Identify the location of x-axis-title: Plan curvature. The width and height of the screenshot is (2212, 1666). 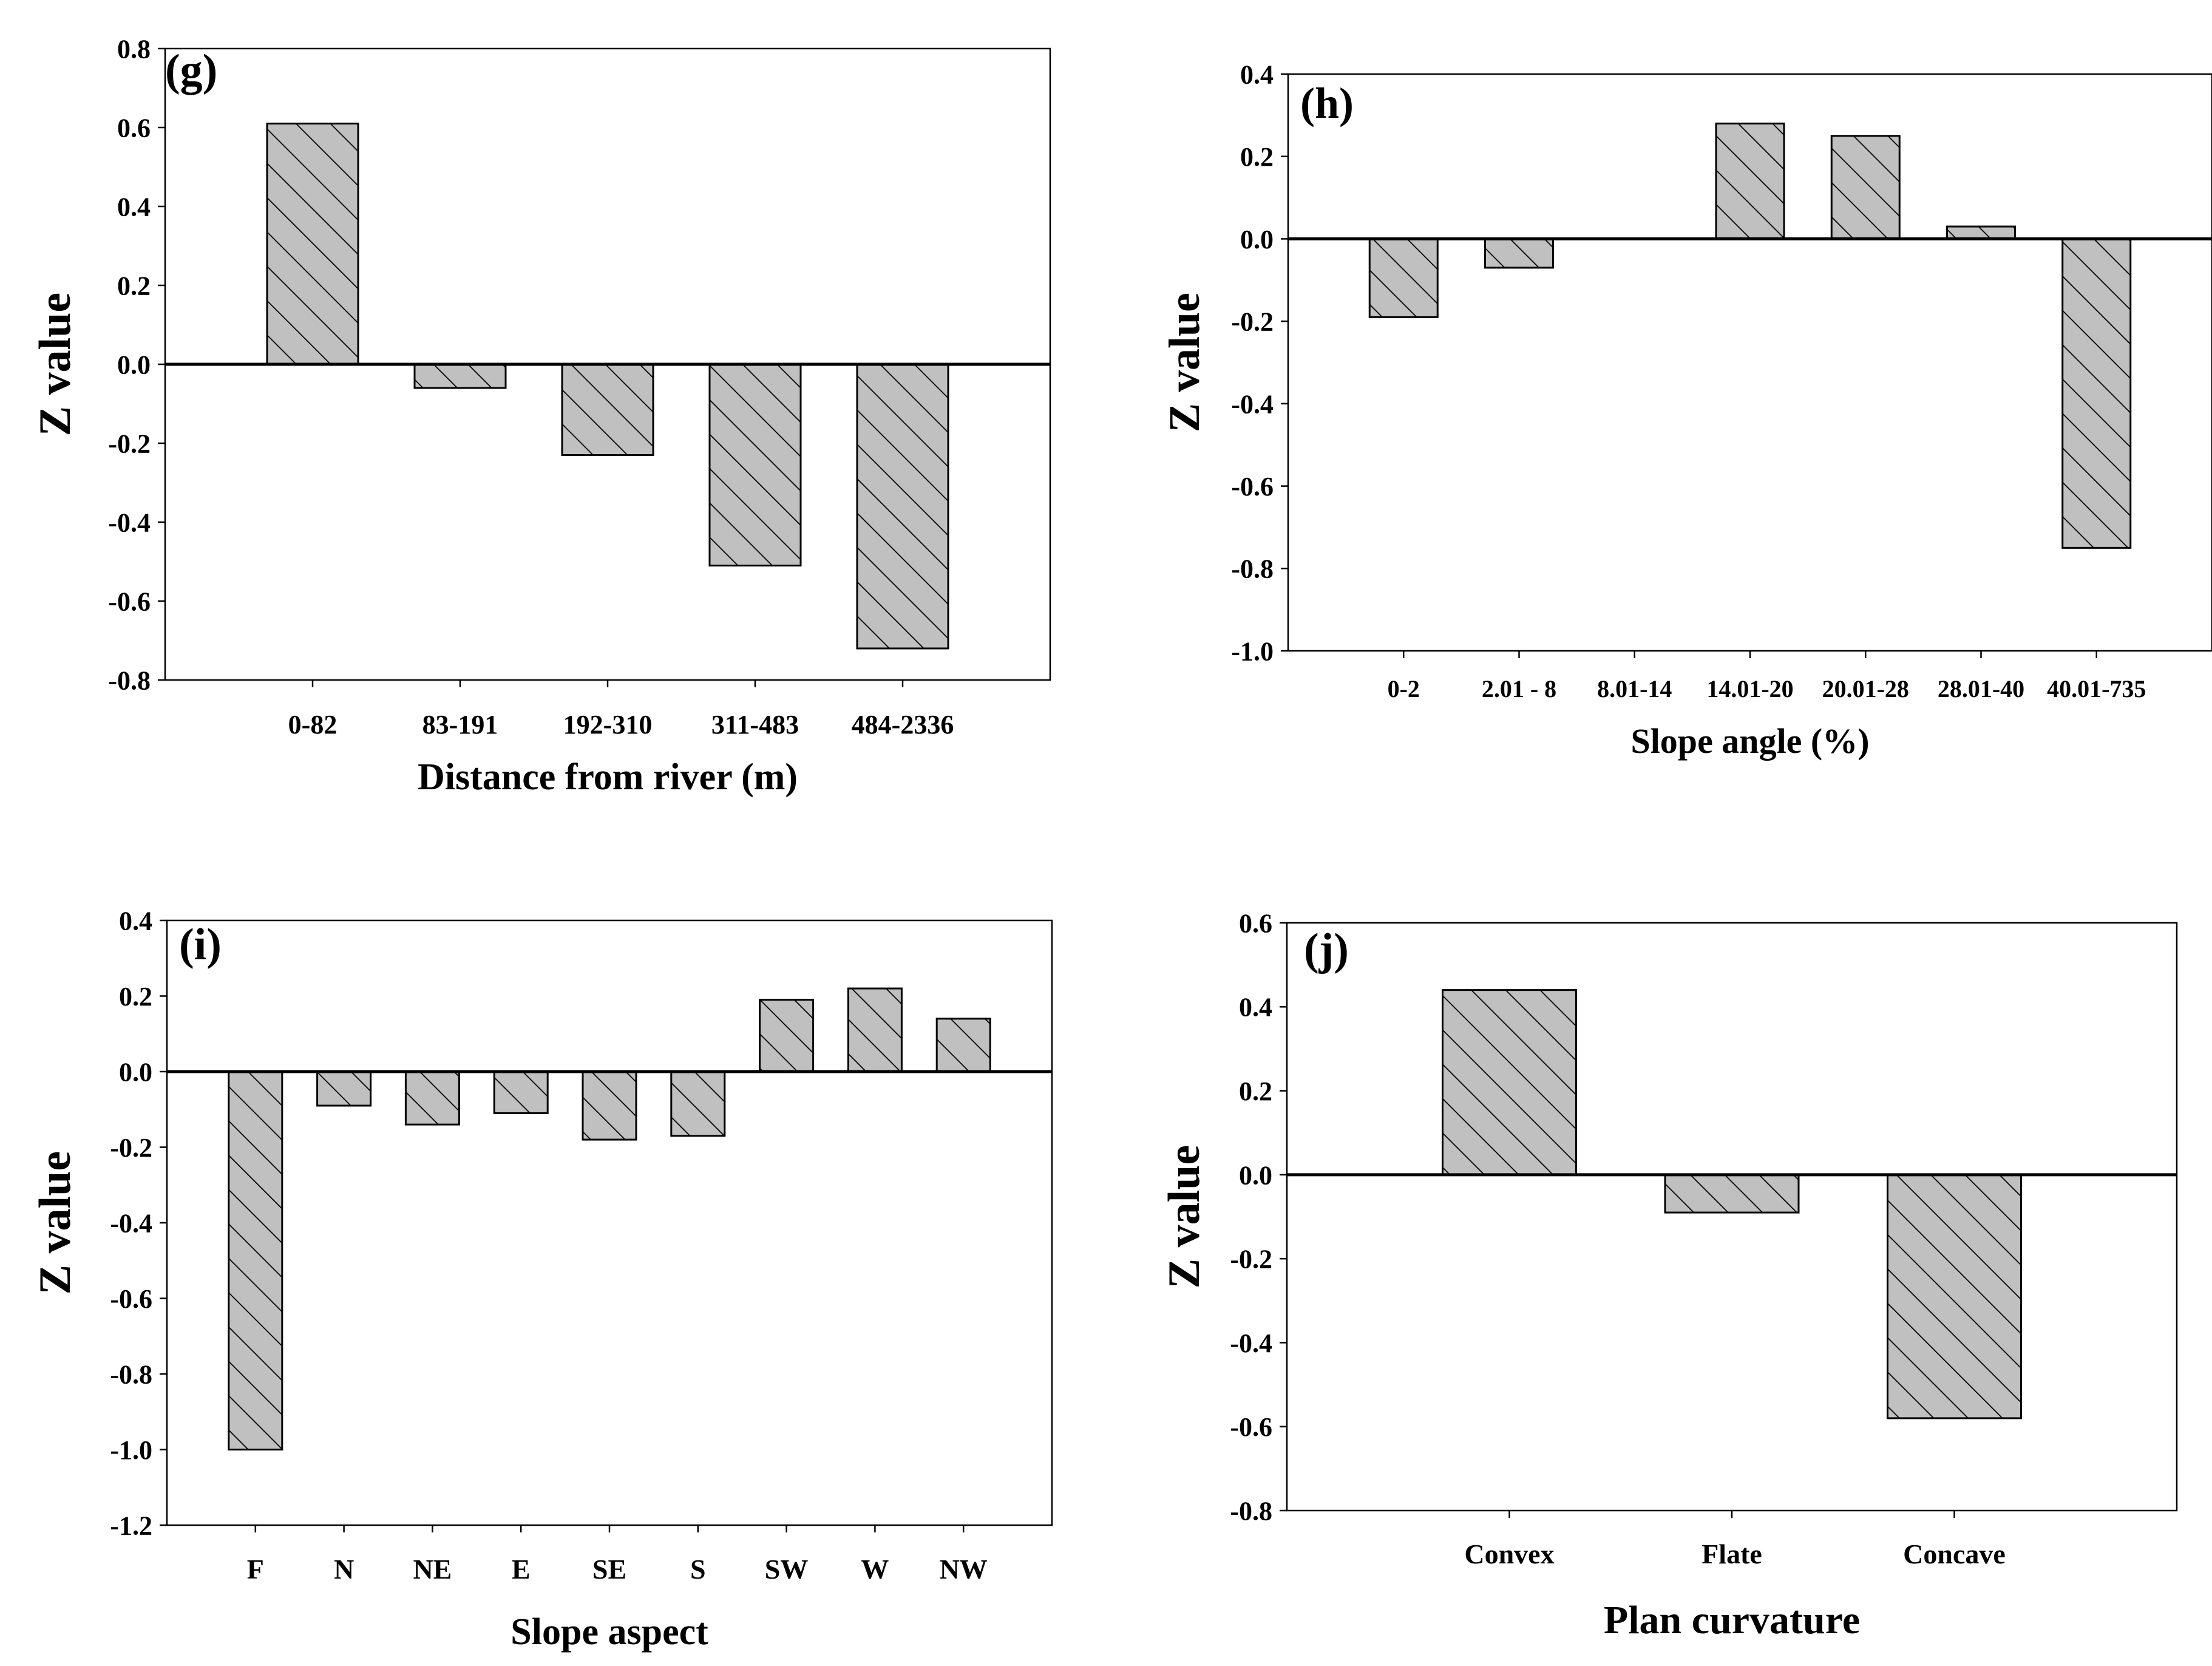
(1732, 1620).